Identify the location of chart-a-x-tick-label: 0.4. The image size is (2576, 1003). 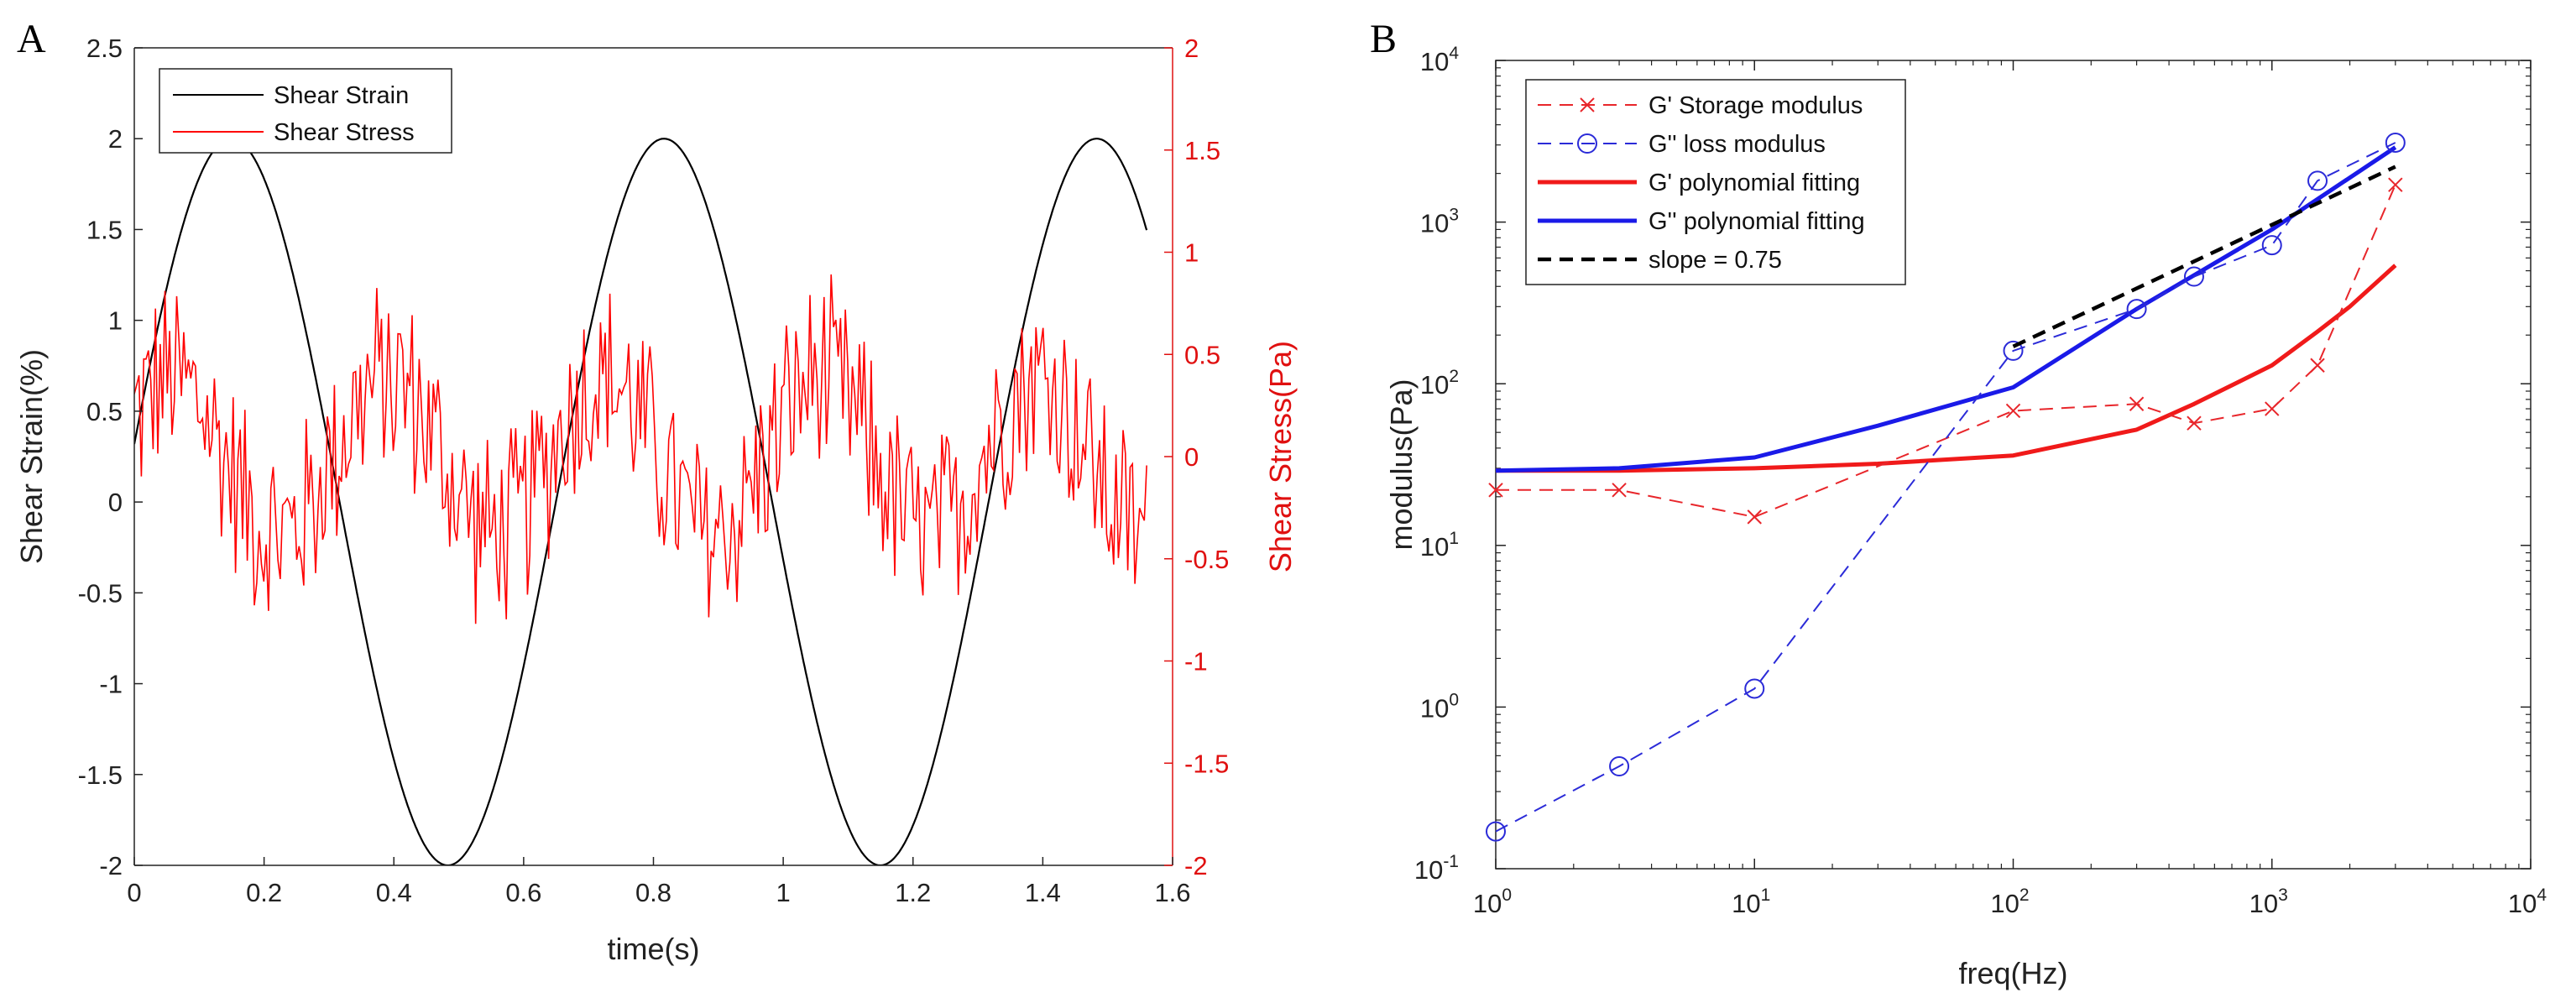
(394, 893).